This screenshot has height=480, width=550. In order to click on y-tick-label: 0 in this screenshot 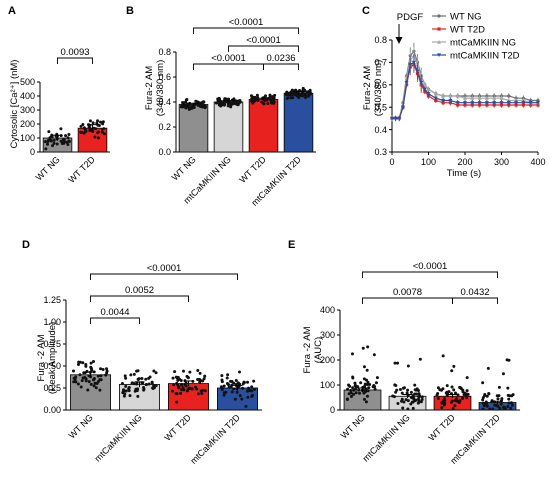, I will do `click(332, 410)`.